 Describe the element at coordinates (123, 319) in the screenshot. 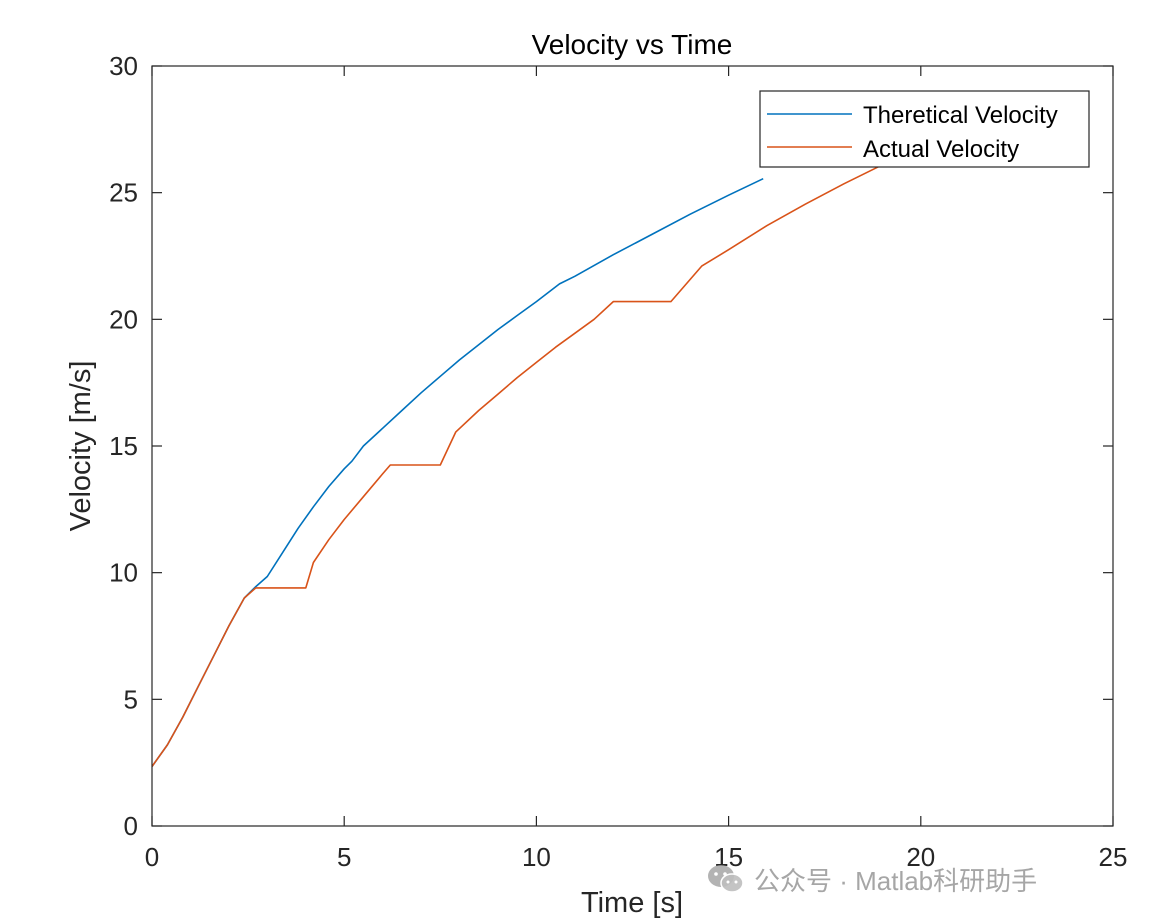

I see `y-tick-label: 20` at that location.